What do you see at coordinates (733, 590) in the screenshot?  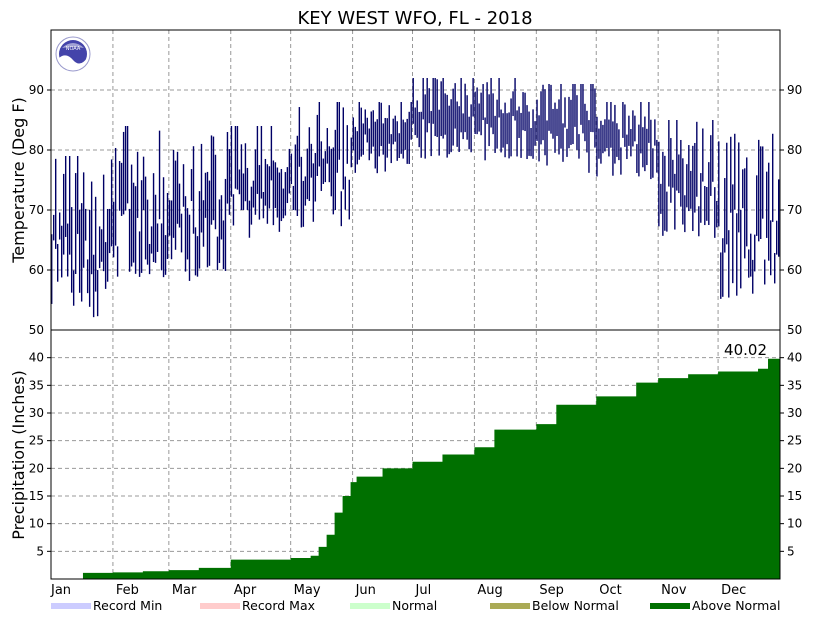 I see `month-tick-label: Dec` at bounding box center [733, 590].